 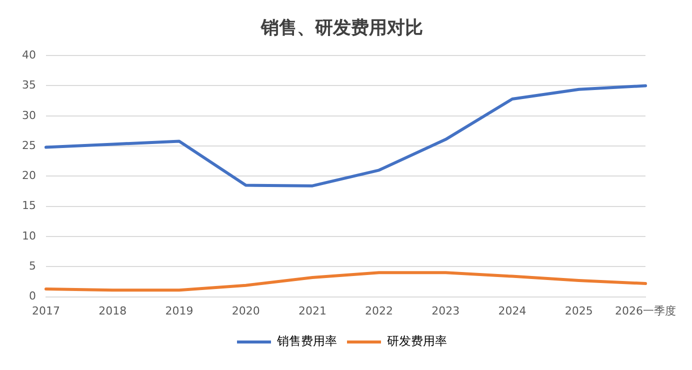 What do you see at coordinates (29, 55) in the screenshot?
I see `y-tick-label: 40` at bounding box center [29, 55].